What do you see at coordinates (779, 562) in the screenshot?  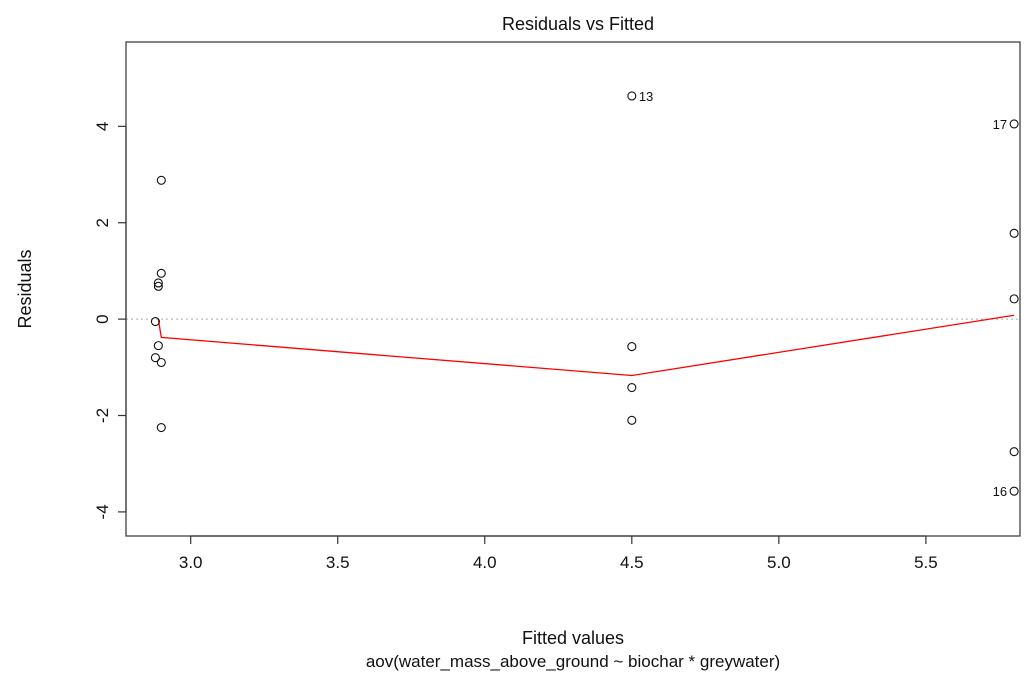 I see `x-tick-label: 5.0` at bounding box center [779, 562].